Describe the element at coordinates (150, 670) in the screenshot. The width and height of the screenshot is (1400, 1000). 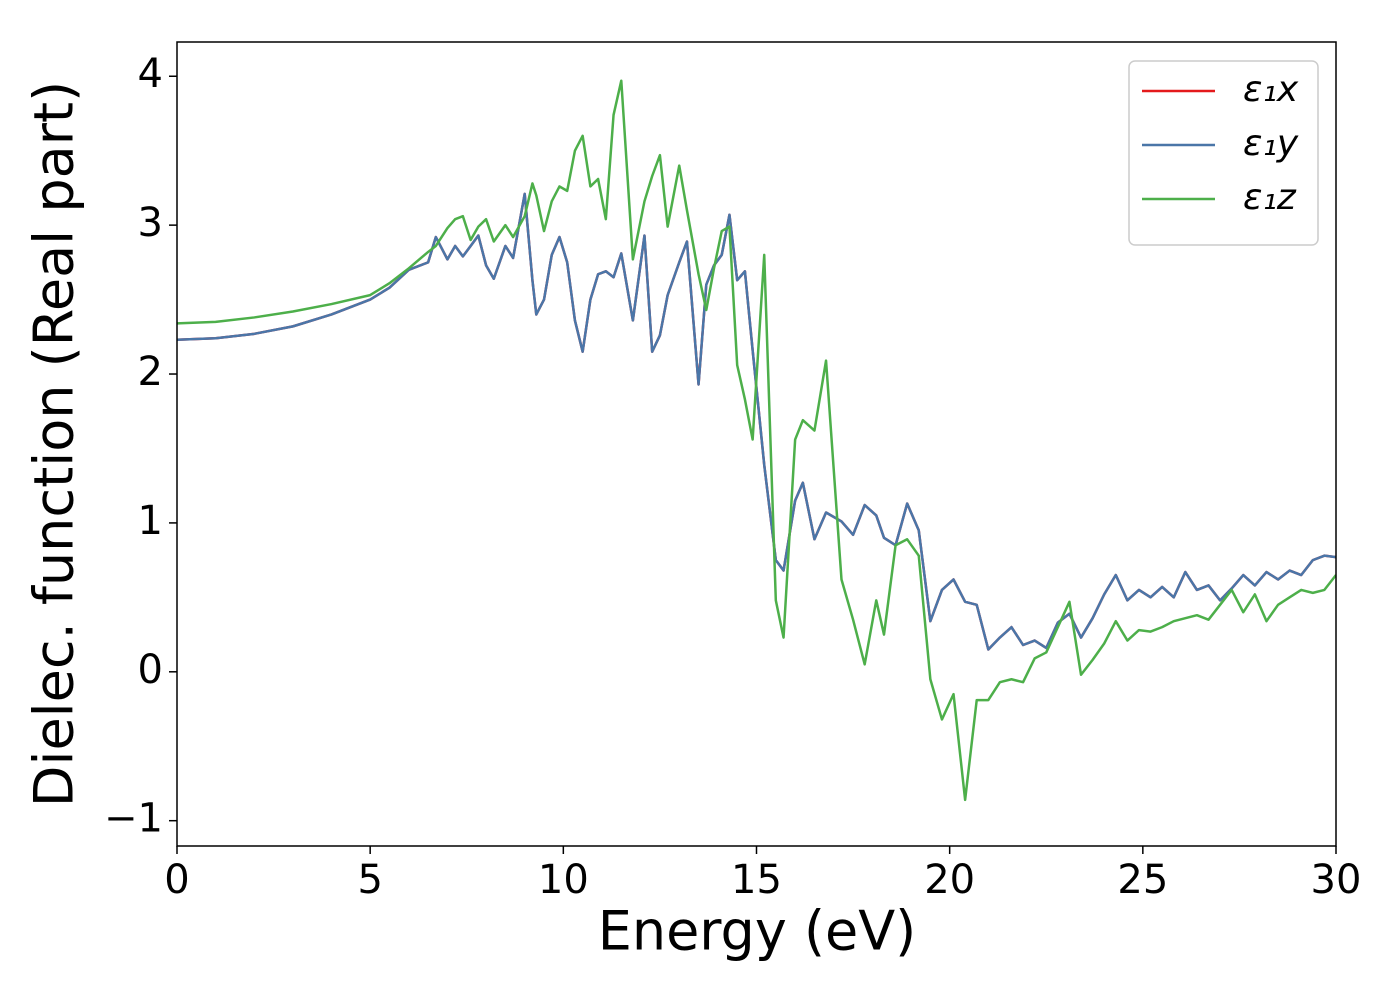
I see `y-tick-label: 0` at that location.